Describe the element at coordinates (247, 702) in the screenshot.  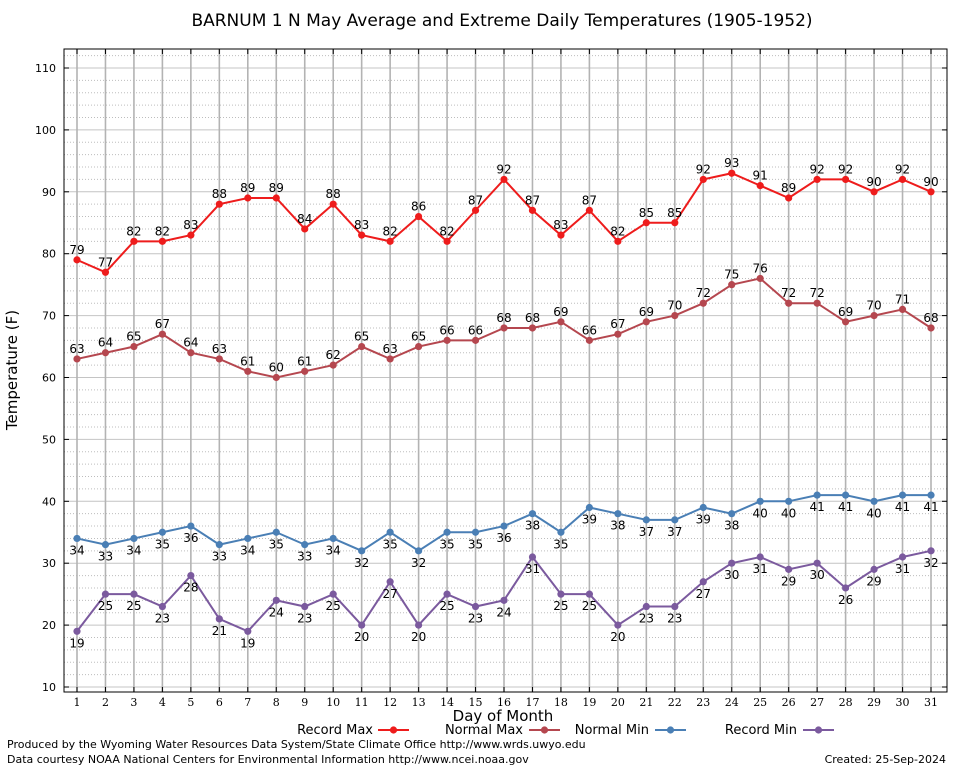
I see `x-tick-label: 7` at that location.